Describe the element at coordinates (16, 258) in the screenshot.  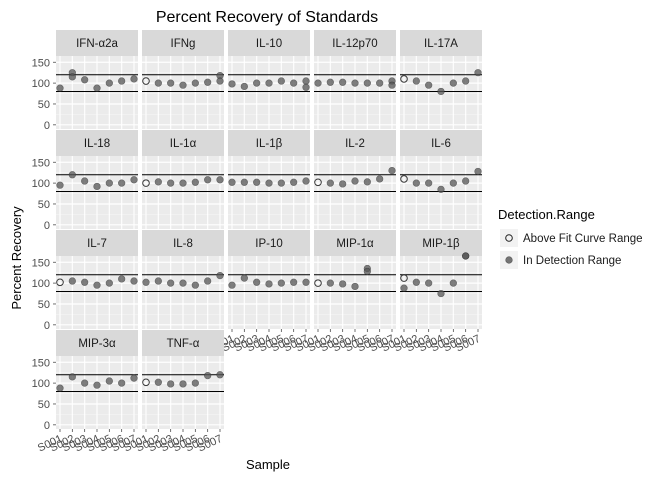
I see `y-axis-label: Percent Recovery` at that location.